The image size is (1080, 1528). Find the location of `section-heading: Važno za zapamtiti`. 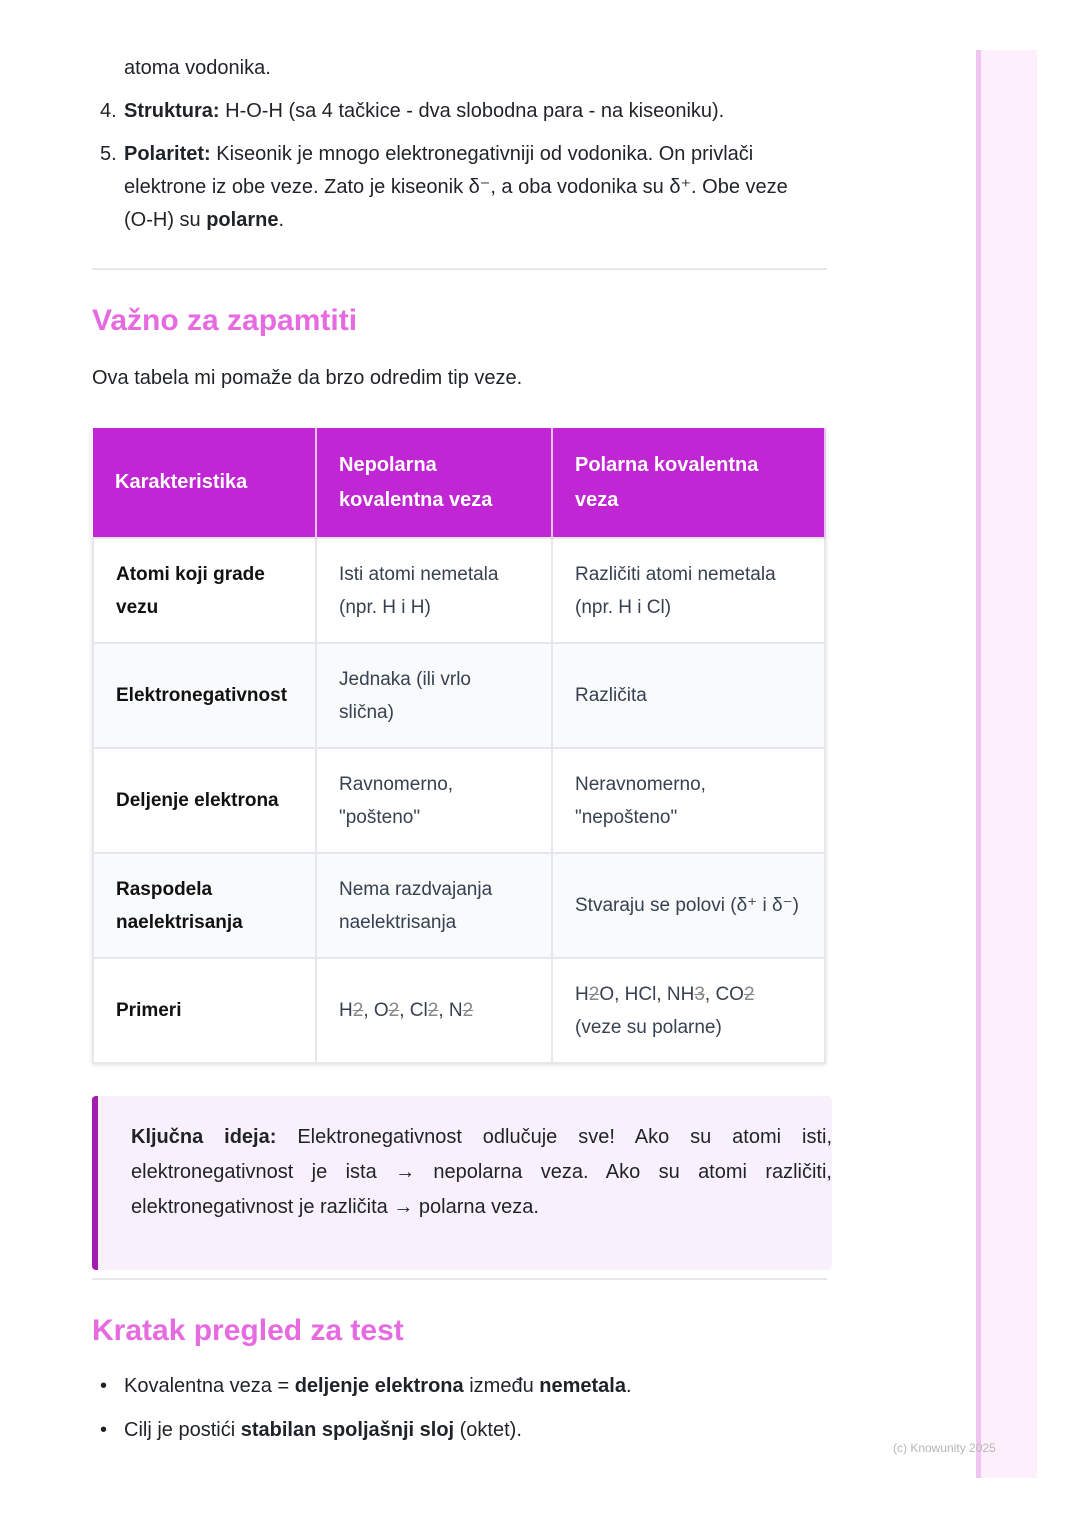

section-heading: Važno za zapamtiti is located at coordinates (225, 320).